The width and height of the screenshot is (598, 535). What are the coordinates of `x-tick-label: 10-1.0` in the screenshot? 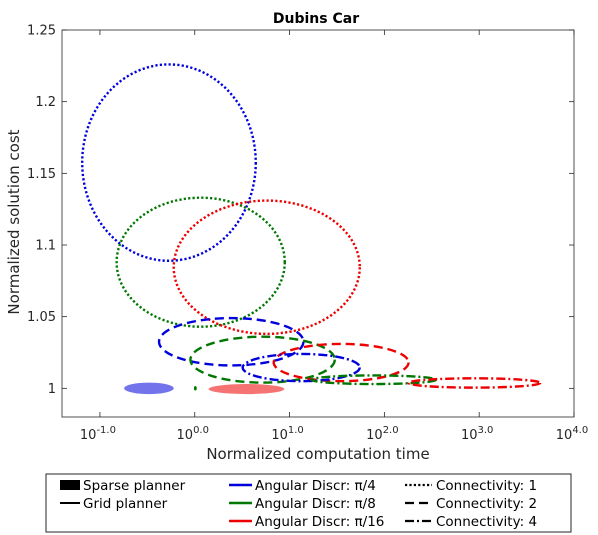 It's located at (98, 434).